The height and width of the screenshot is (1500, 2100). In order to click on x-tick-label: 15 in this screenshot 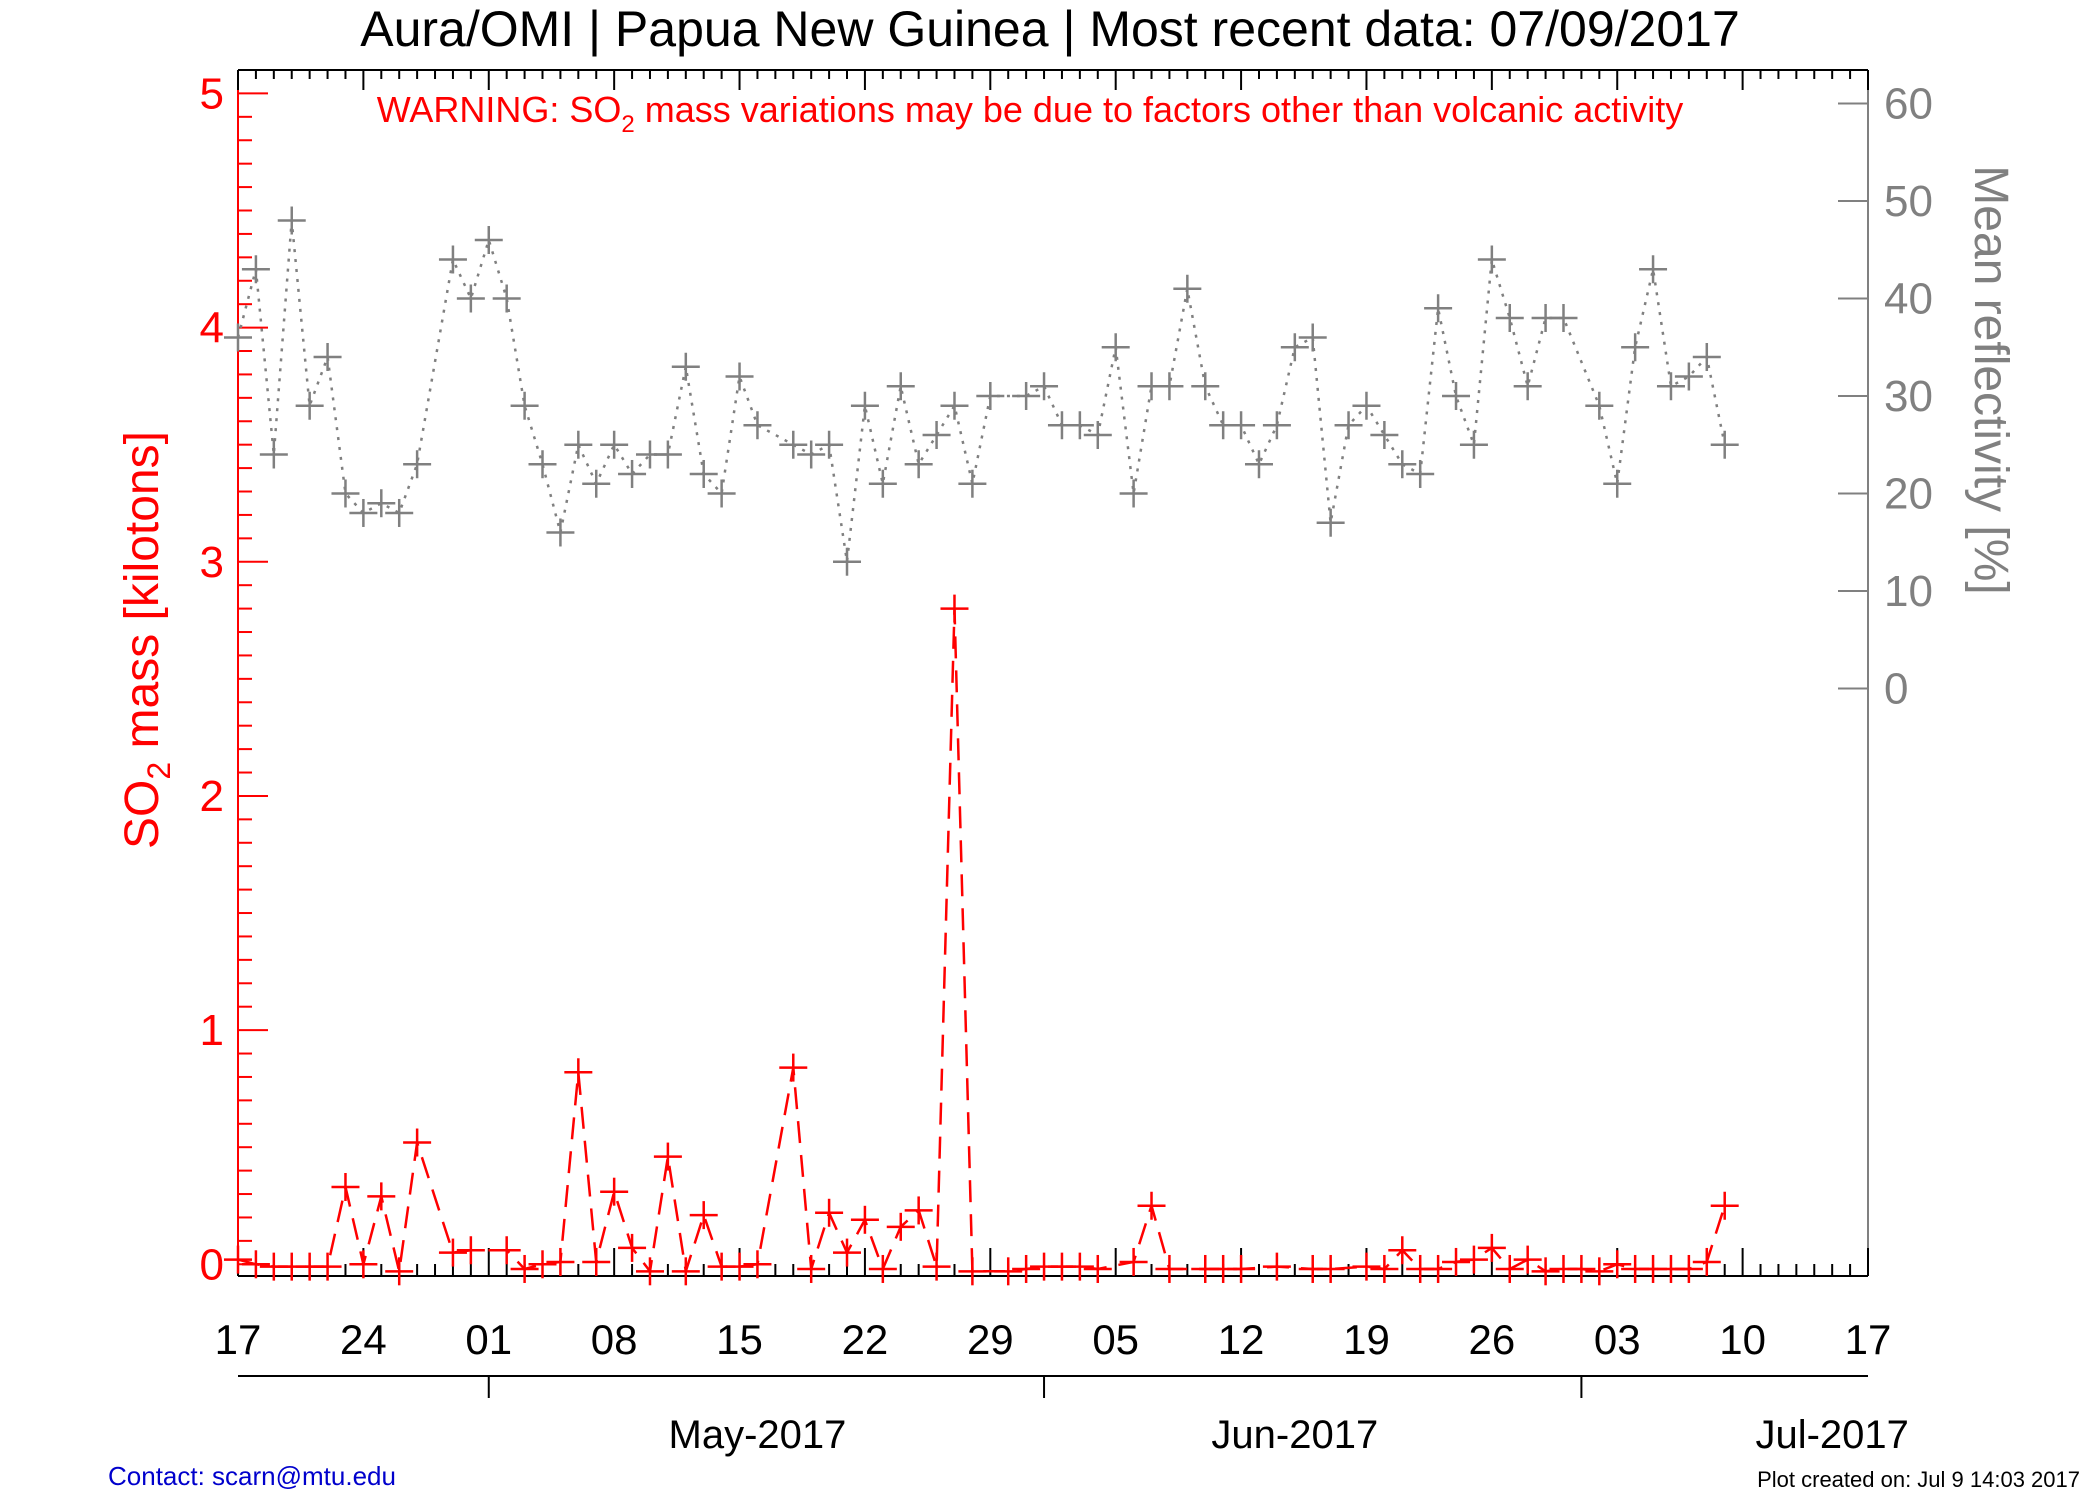, I will do `click(739, 1339)`.